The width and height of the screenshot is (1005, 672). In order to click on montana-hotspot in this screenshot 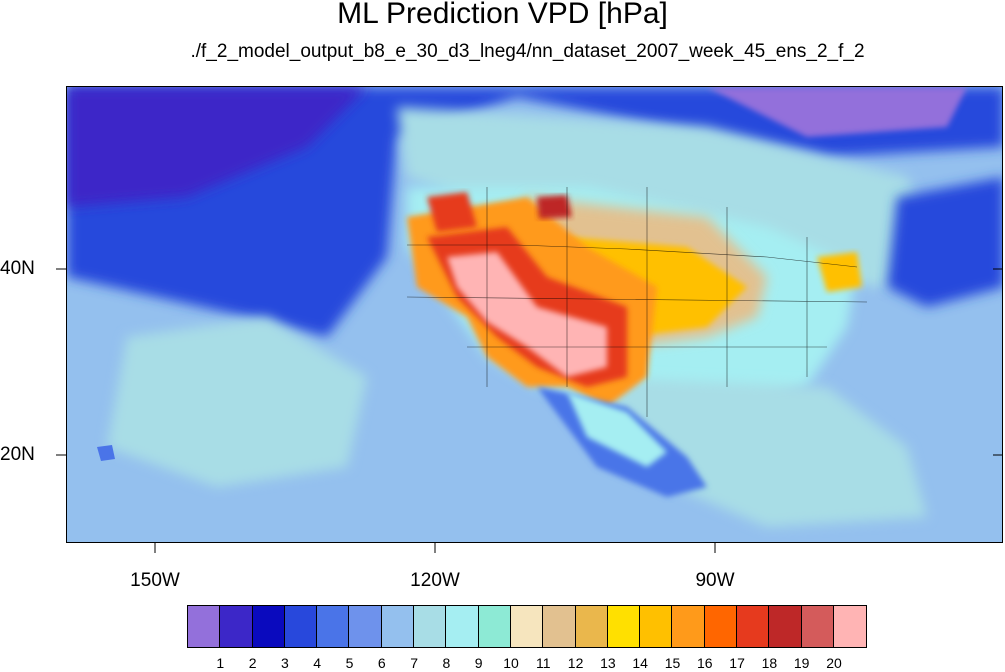, I will do `click(554, 207)`.